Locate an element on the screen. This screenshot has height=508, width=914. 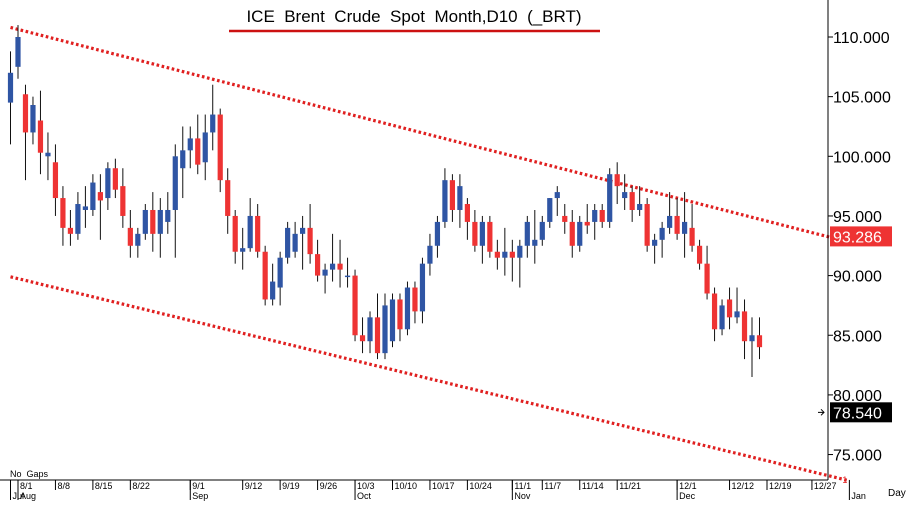
day-tick-label: 12/1 is located at coordinates (688, 486).